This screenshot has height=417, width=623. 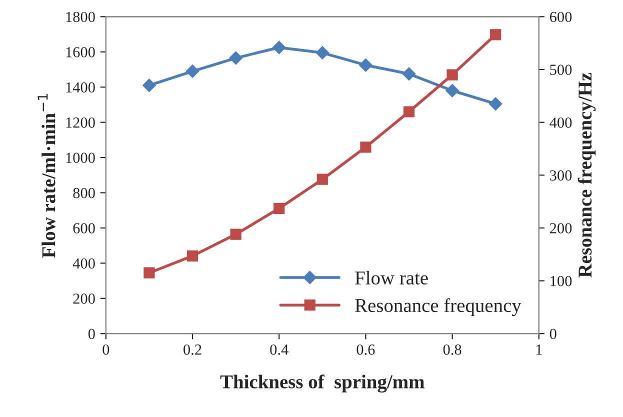 What do you see at coordinates (391, 277) in the screenshot?
I see `legend-label: Flow rate` at bounding box center [391, 277].